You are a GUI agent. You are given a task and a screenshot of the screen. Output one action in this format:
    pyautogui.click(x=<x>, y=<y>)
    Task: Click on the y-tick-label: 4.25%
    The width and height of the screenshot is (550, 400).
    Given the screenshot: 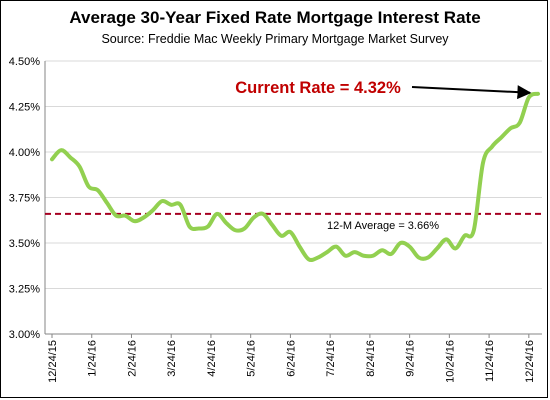 What is the action you would take?
    pyautogui.click(x=24, y=108)
    